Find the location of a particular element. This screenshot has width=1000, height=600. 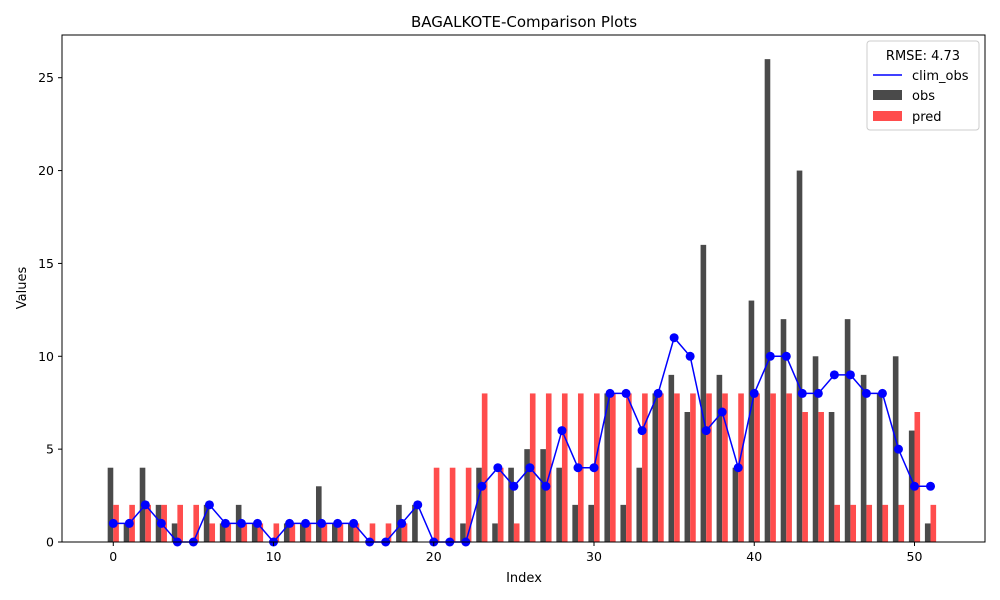

legend: RMSE: 4.73 clim_obs obs pred is located at coordinates (923, 85).